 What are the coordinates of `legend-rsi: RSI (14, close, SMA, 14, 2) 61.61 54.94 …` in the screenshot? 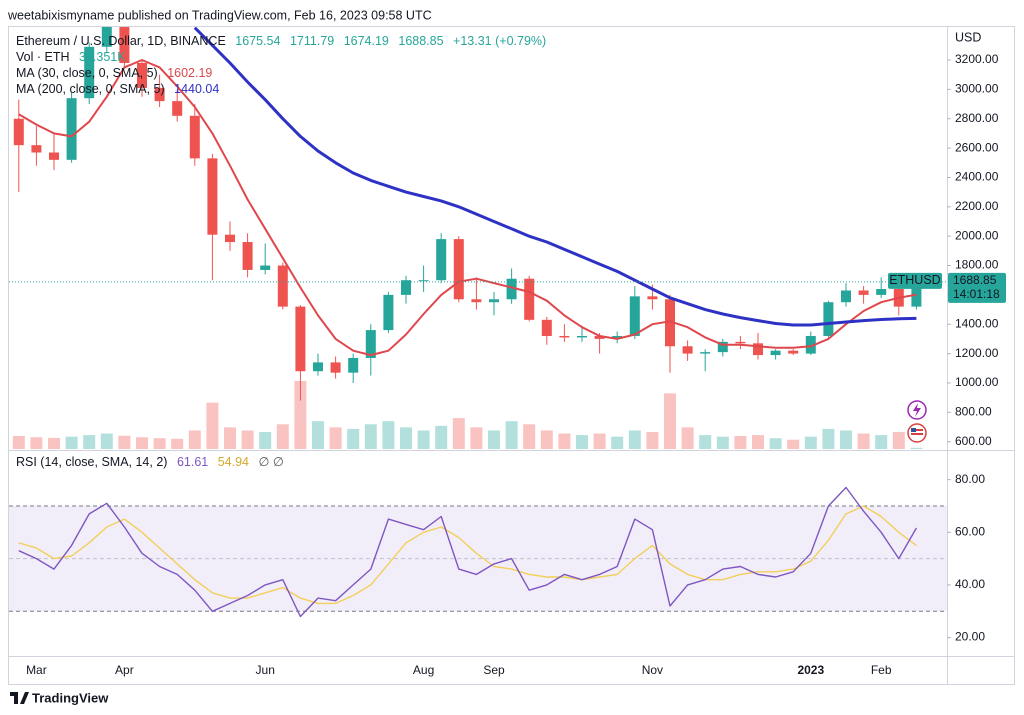 It's located at (150, 462).